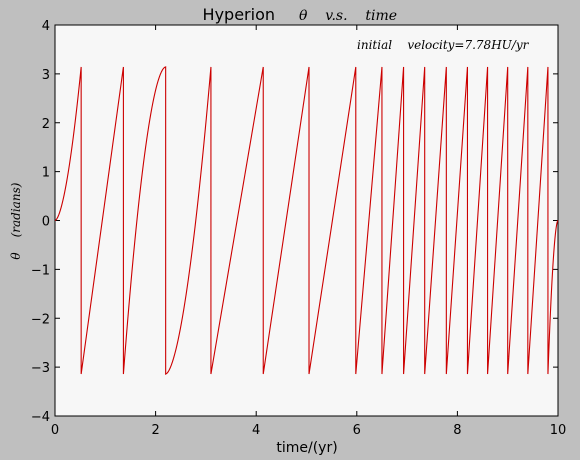  I want to click on y-tick-label: −2, so click(40, 319).